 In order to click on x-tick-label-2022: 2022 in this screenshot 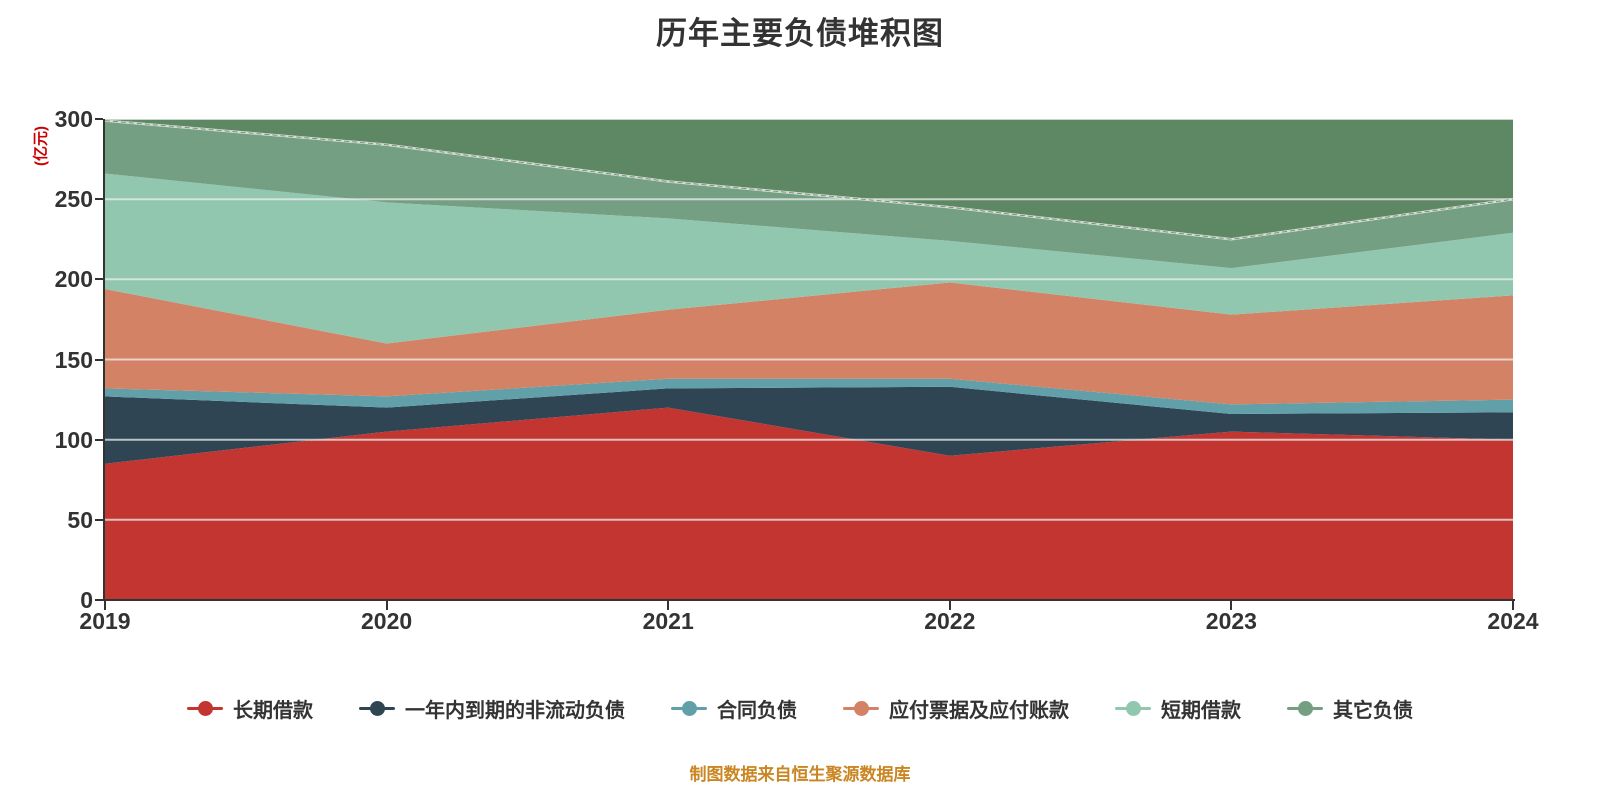, I will do `click(950, 621)`.